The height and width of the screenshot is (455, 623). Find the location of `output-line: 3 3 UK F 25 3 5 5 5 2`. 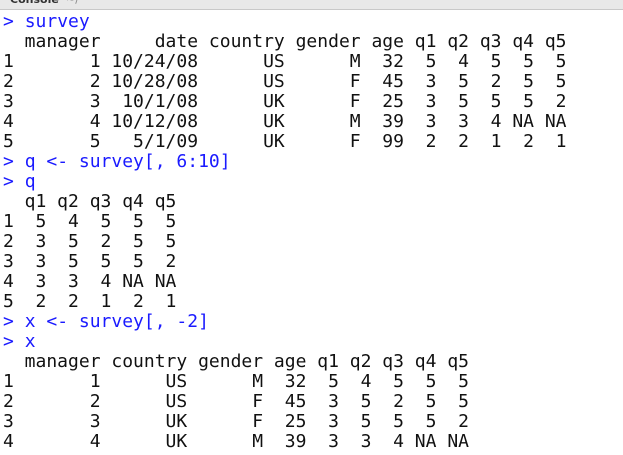

output-line: 3 3 UK F 25 3 5 5 5 2 is located at coordinates (236, 421).